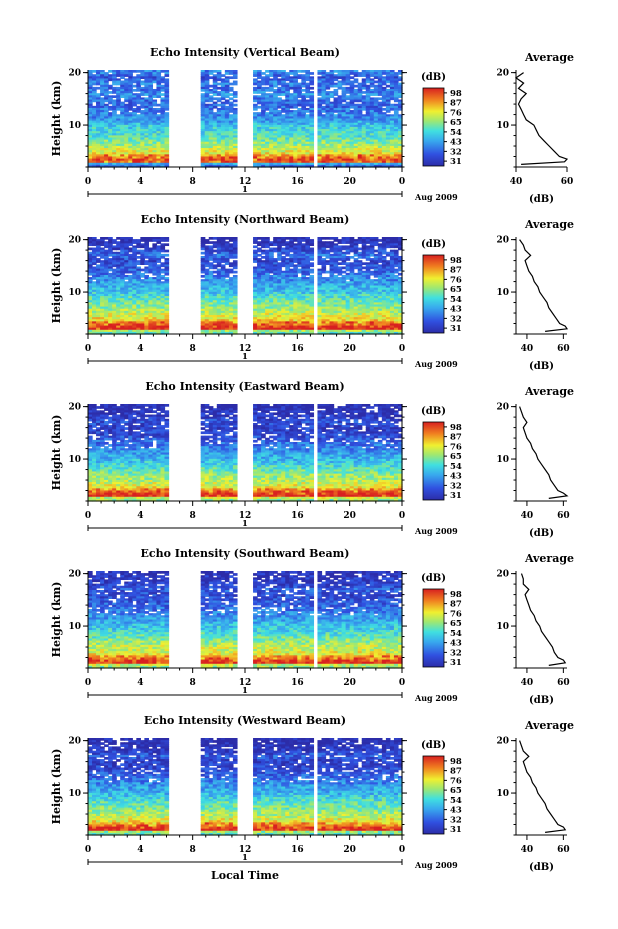 The image size is (618, 929). I want to click on colorbar-tick-label: 43, so click(456, 143).